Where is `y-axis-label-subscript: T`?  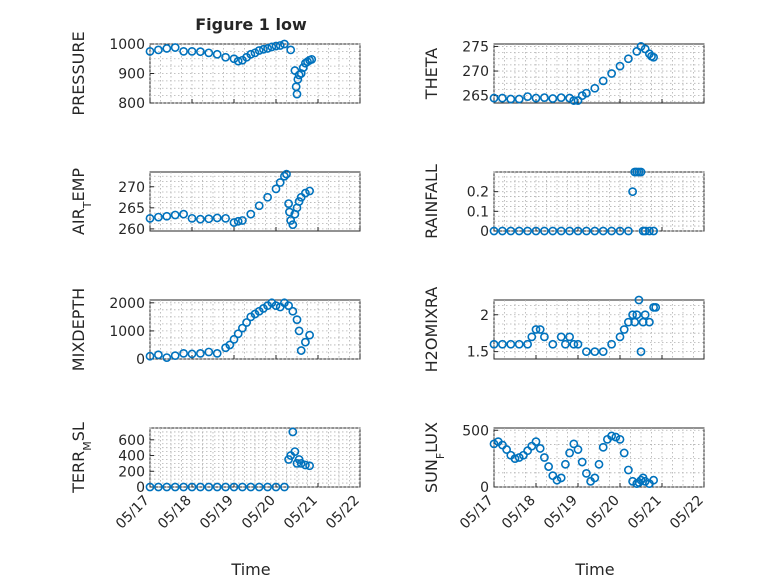 y-axis-label-subscript: T is located at coordinates (87, 205).